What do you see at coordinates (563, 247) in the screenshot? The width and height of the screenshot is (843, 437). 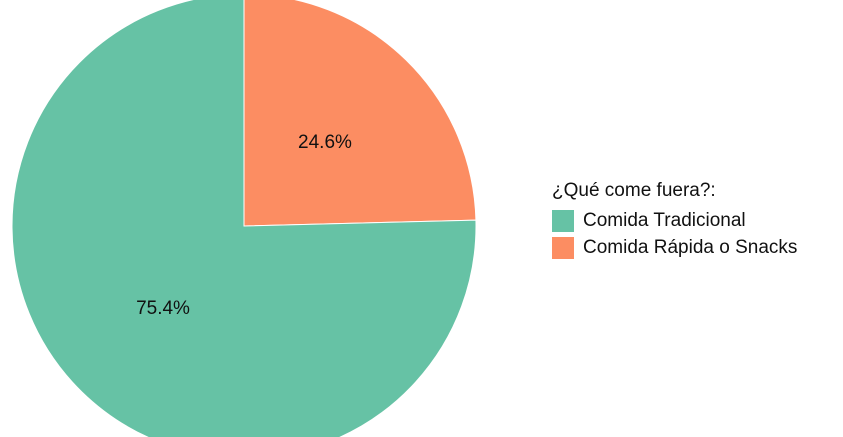 I see `legend-key-comida-rapida` at bounding box center [563, 247].